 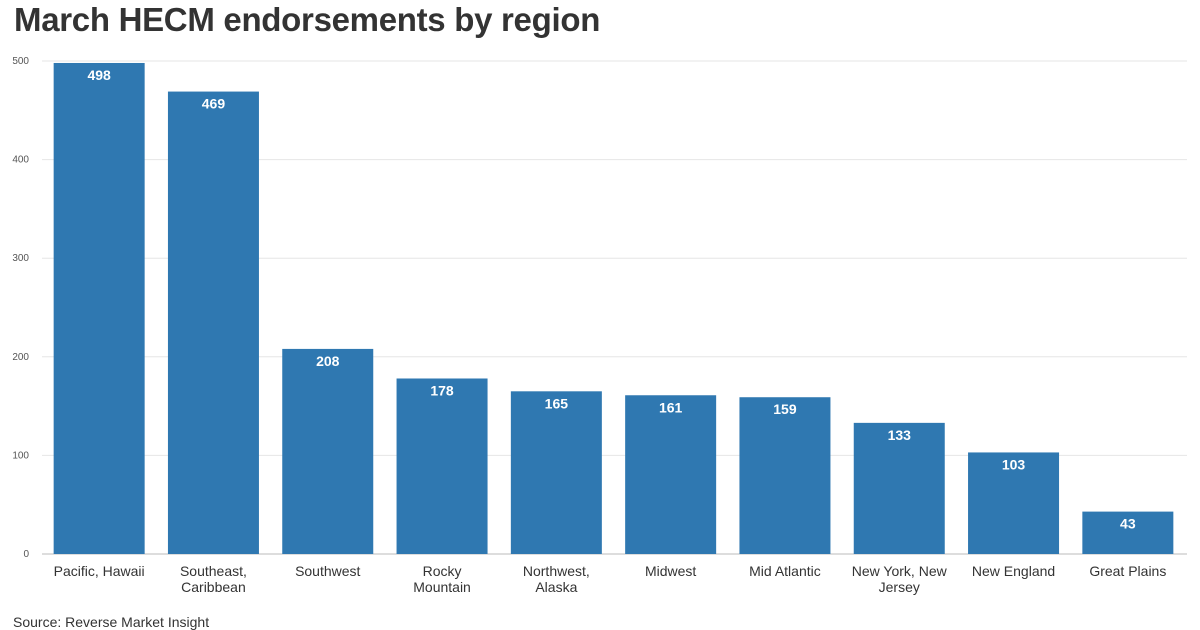 I want to click on value-label: 178, so click(x=442, y=390).